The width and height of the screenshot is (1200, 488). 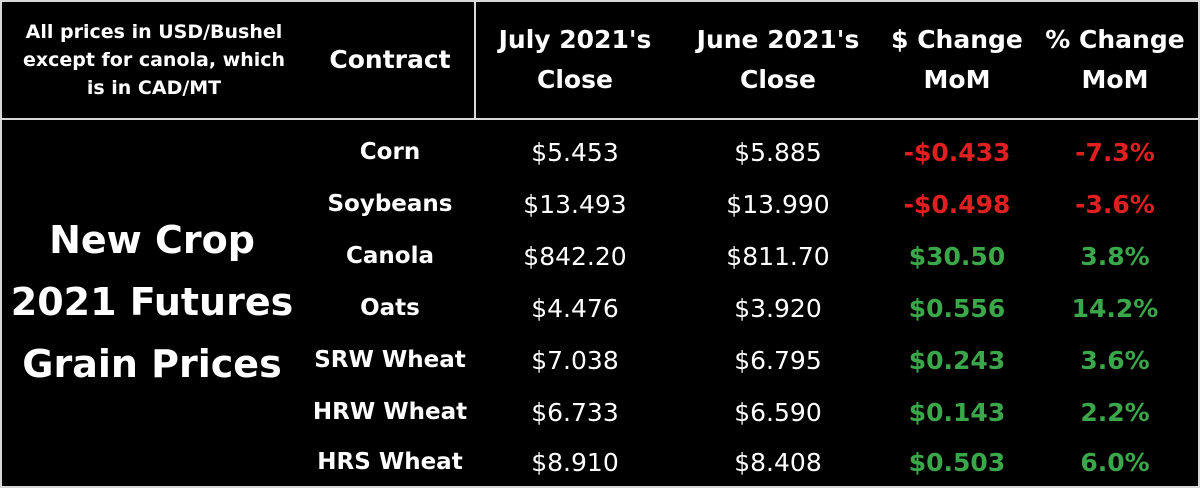 What do you see at coordinates (390, 308) in the screenshot?
I see `contract-name: Oats` at bounding box center [390, 308].